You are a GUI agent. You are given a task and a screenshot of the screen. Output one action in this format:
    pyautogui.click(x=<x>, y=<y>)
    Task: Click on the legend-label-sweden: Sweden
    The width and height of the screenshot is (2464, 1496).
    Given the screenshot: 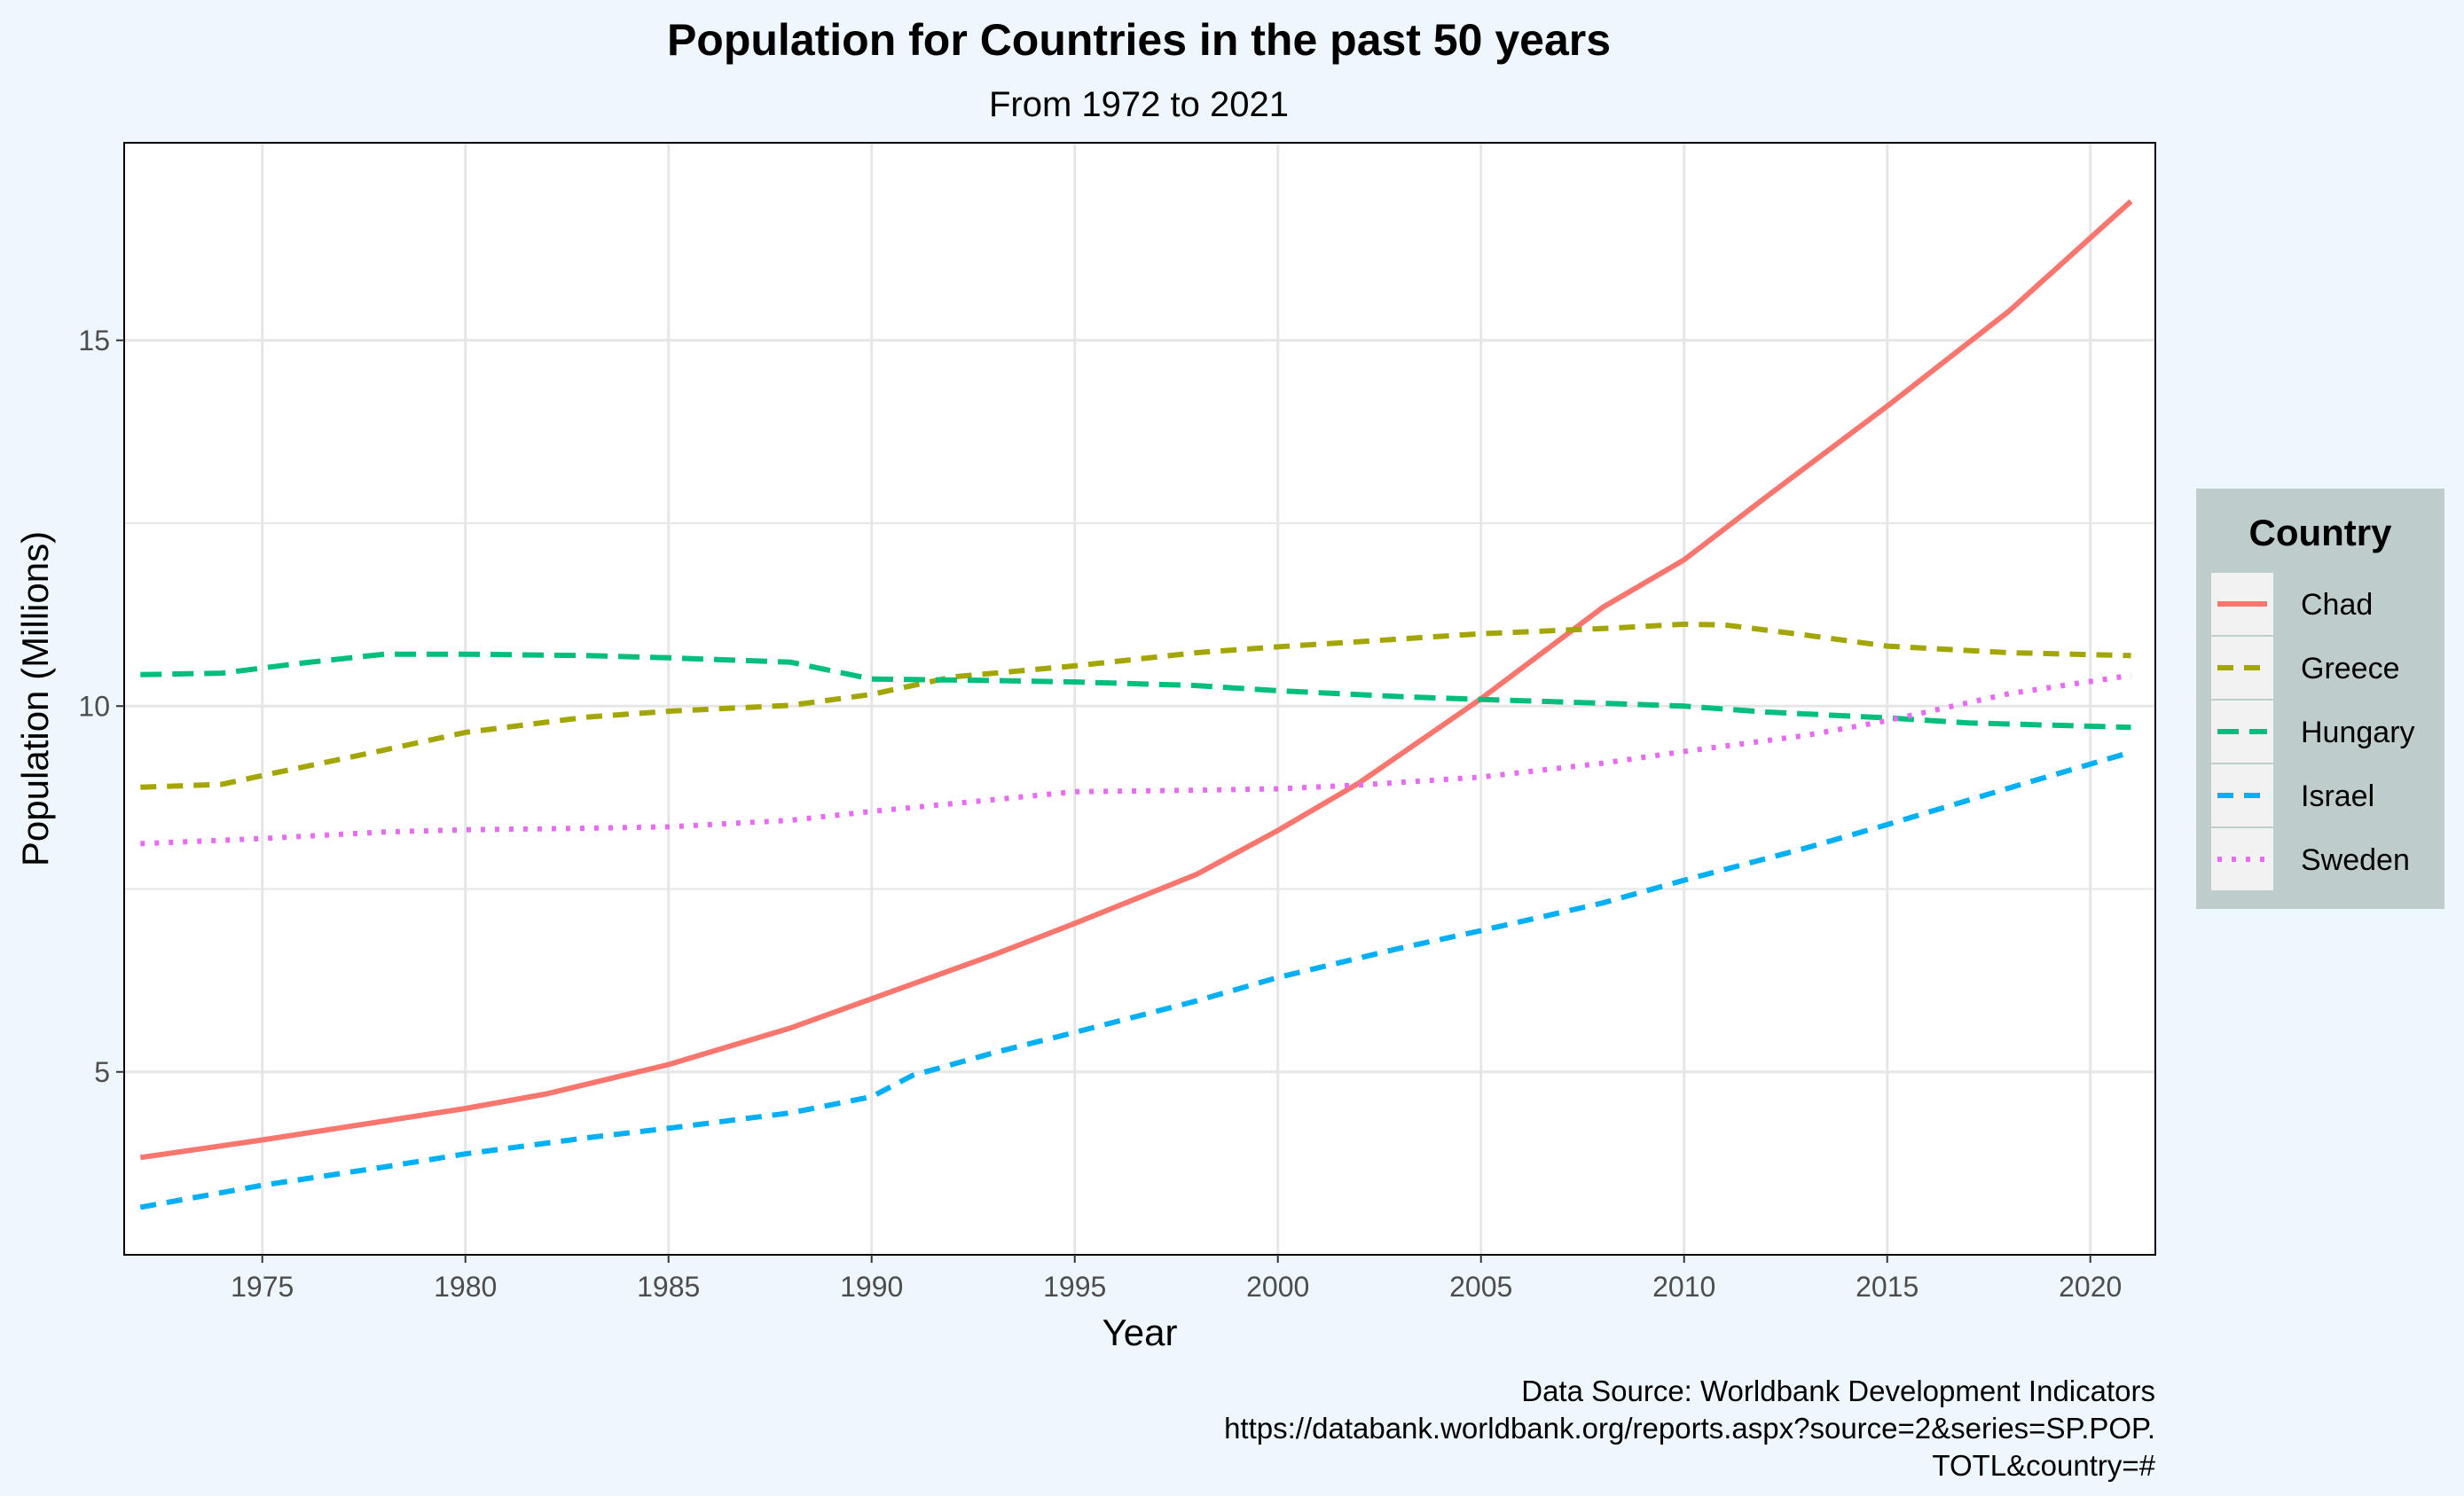 What is the action you would take?
    pyautogui.click(x=2355, y=860)
    